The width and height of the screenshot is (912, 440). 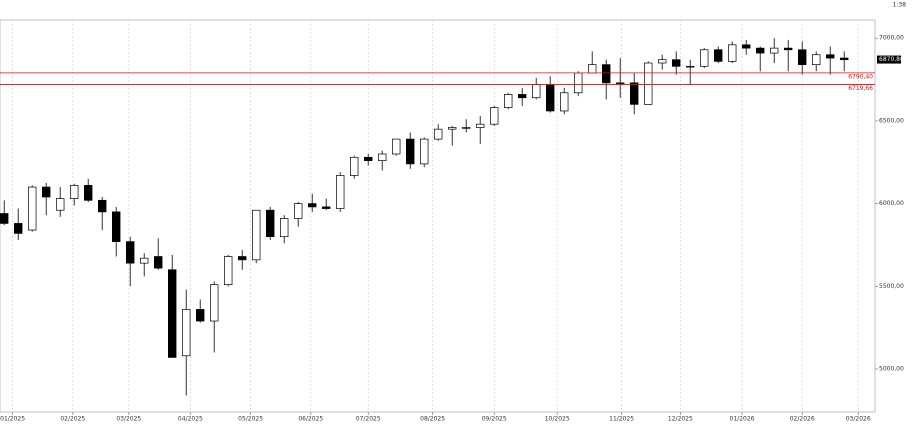 I want to click on y-tick-label: 6500,00, so click(x=891, y=120).